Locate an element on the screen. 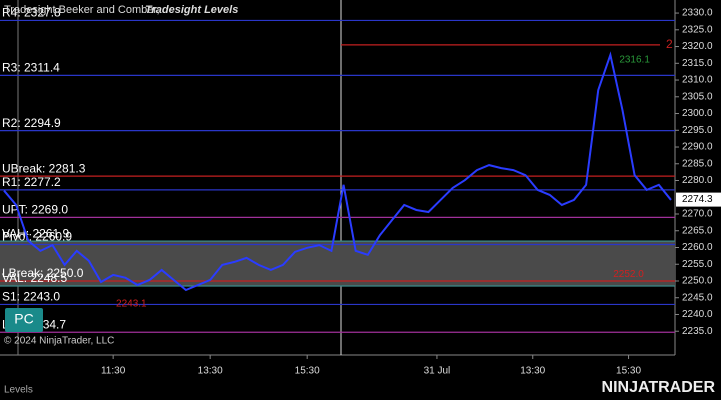  y-tick-label: 2260.0 is located at coordinates (697, 247).